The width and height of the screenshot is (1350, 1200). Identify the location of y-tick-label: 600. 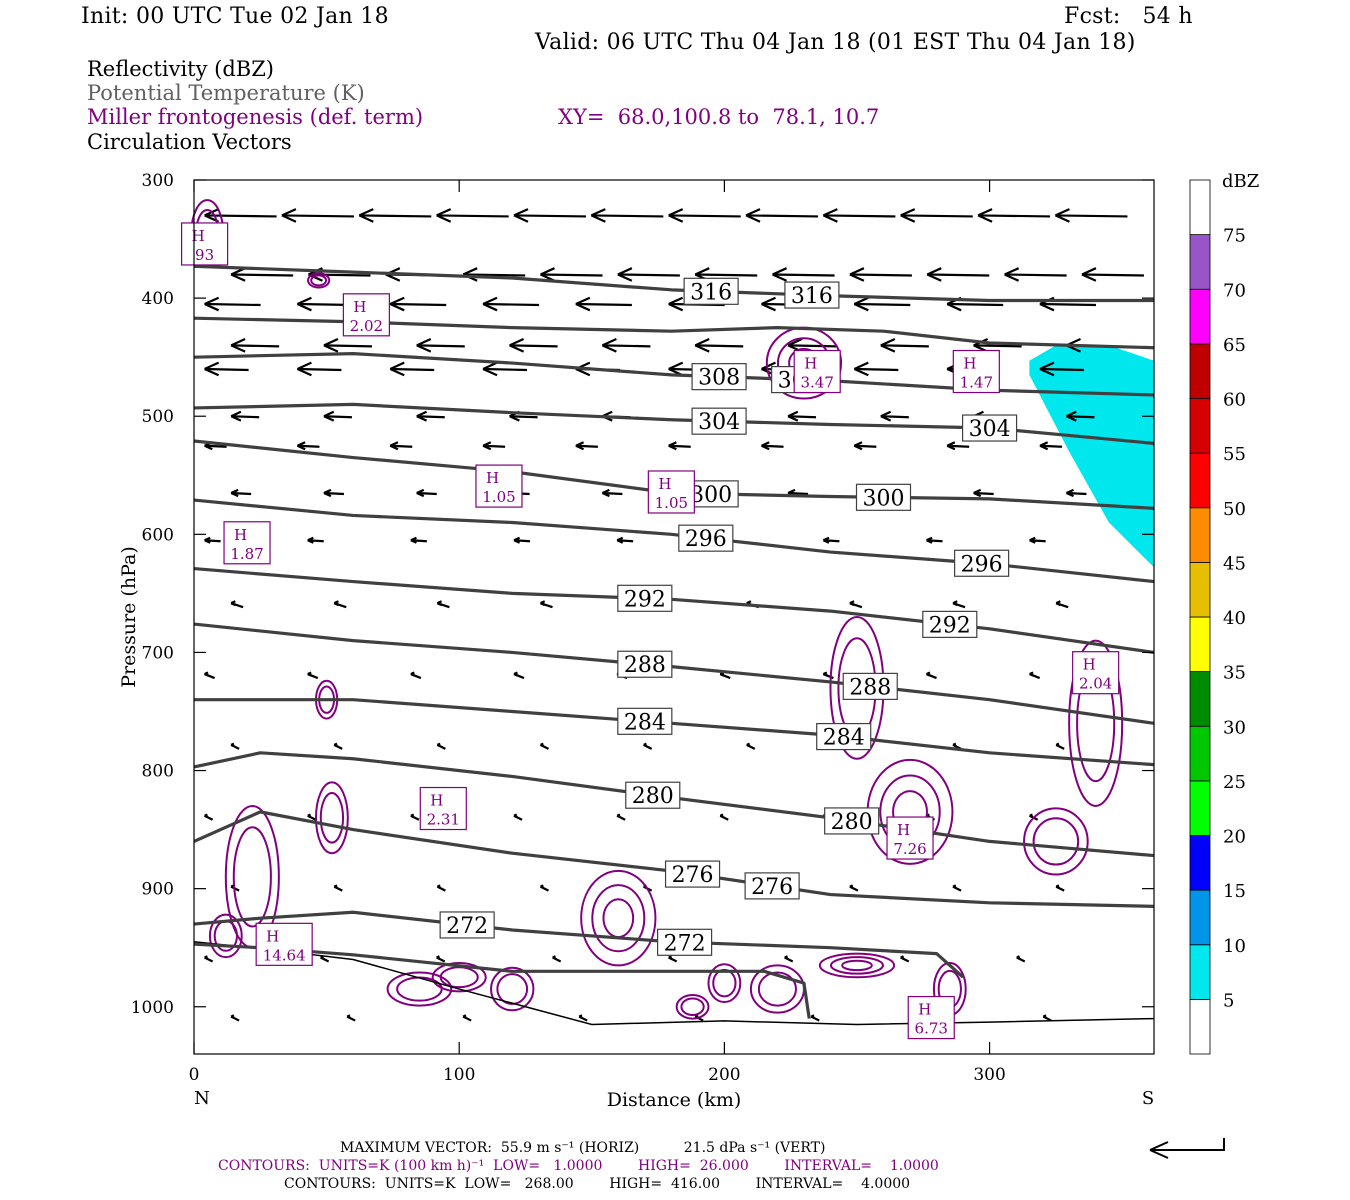
(158, 535).